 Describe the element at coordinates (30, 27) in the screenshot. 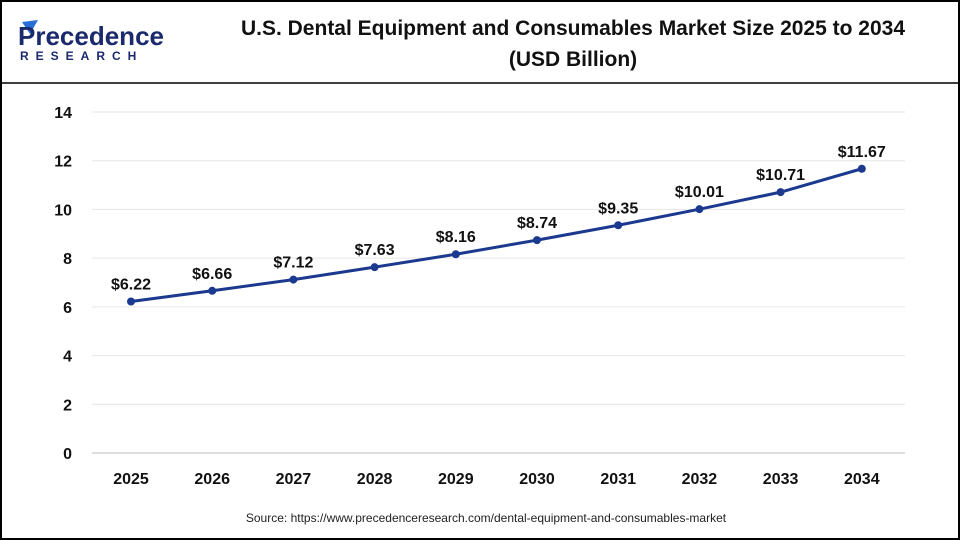

I see `logo-mark-icon` at that location.